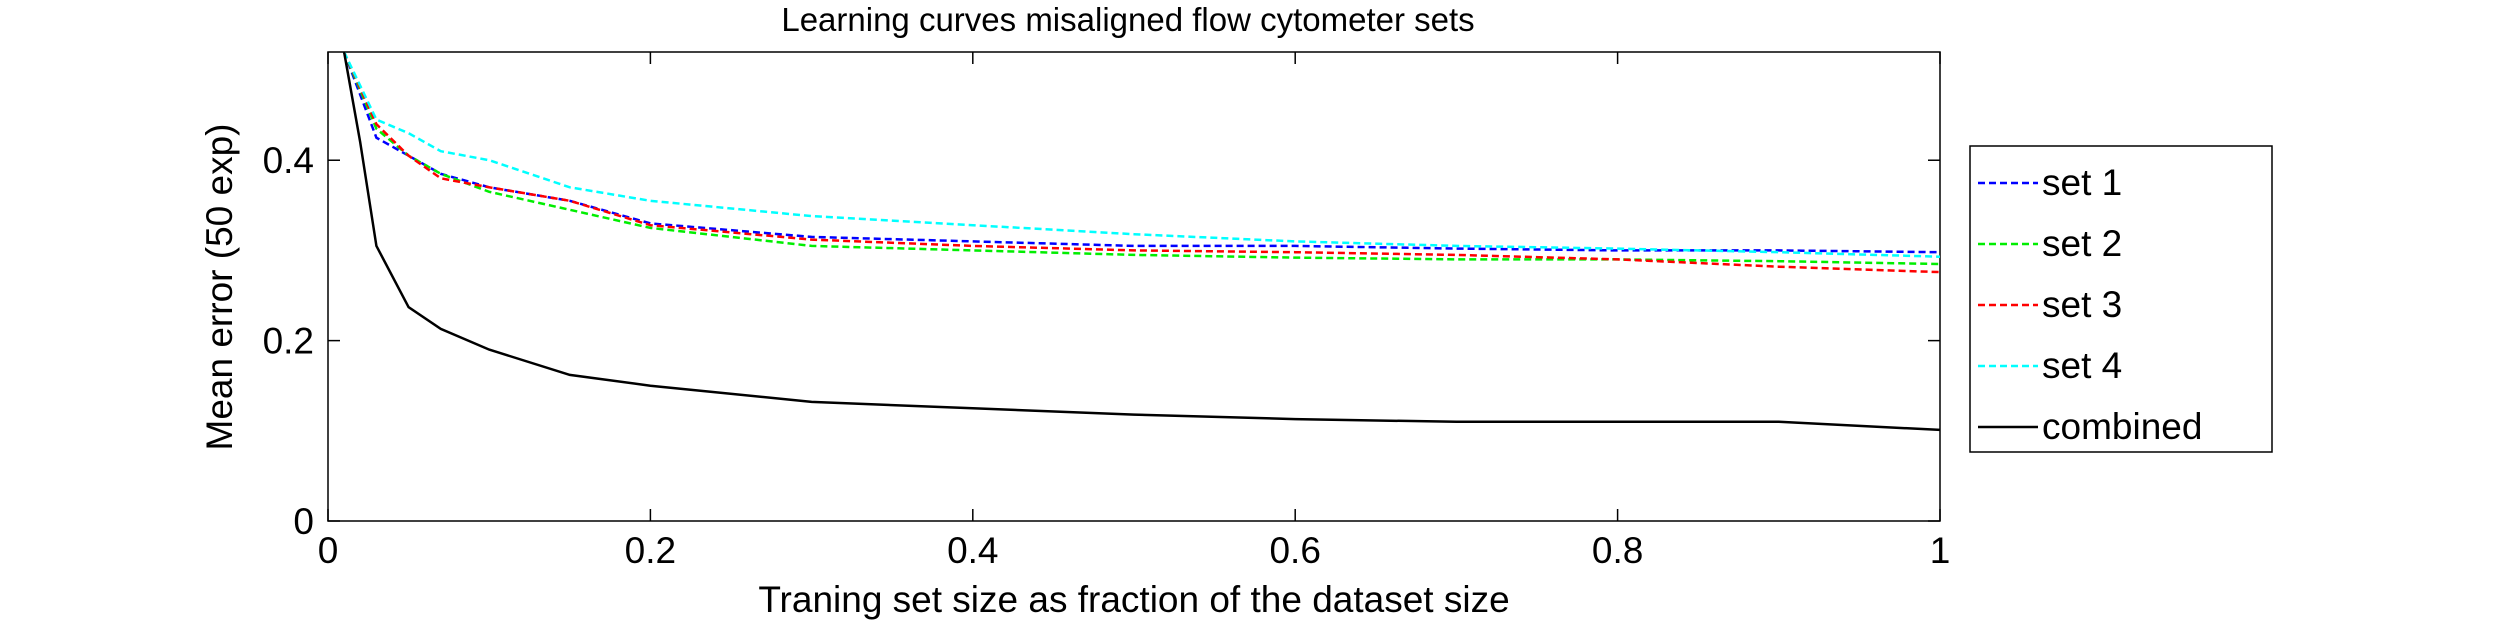  What do you see at coordinates (2082, 365) in the screenshot?
I see `legend-label-set-4: set 4` at bounding box center [2082, 365].